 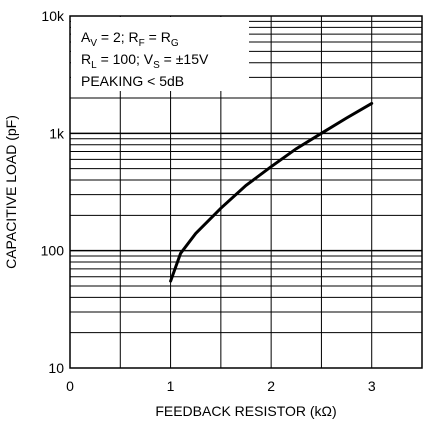 What do you see at coordinates (70, 386) in the screenshot?
I see `x-tick-label: 0` at bounding box center [70, 386].